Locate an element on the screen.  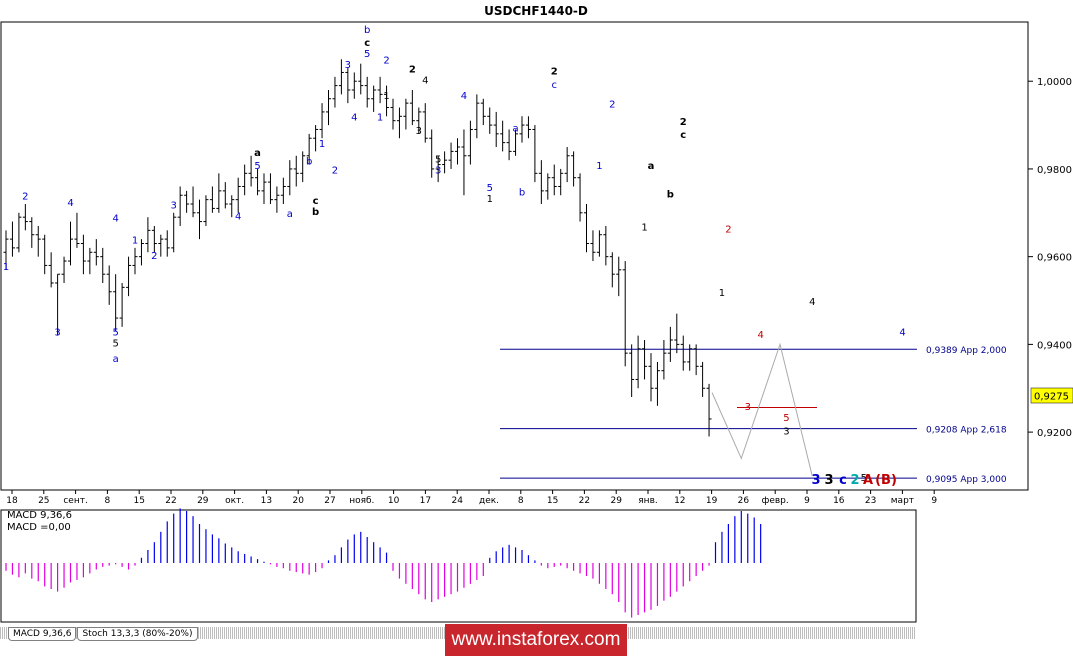
x-tick-label: 23 is located at coordinates (870, 501).